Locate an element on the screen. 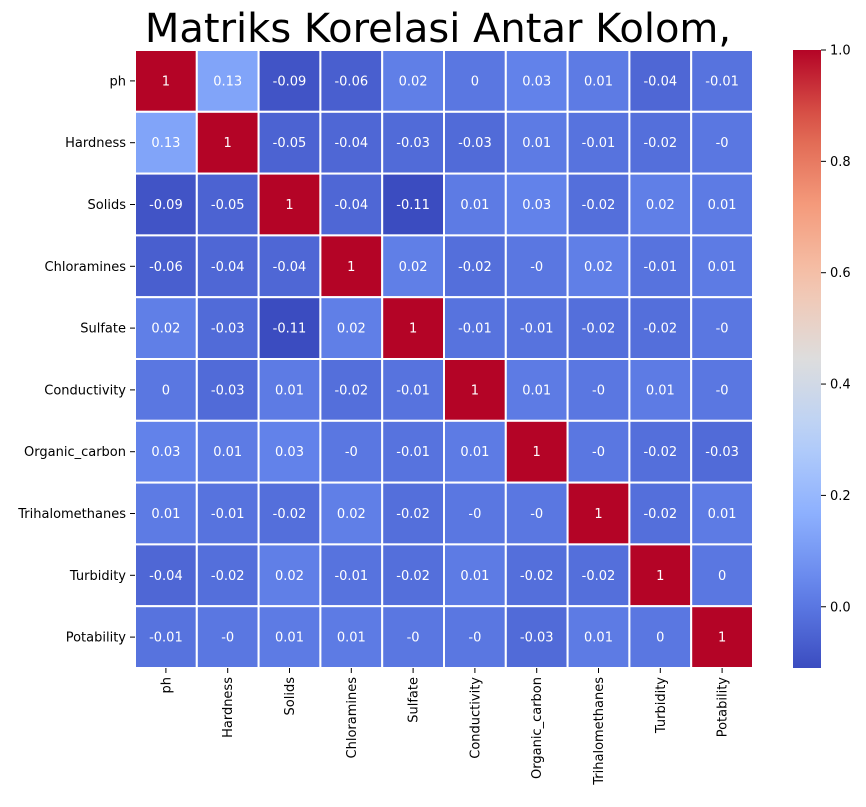  x-tick-label: Solids is located at coordinates (290, 696).